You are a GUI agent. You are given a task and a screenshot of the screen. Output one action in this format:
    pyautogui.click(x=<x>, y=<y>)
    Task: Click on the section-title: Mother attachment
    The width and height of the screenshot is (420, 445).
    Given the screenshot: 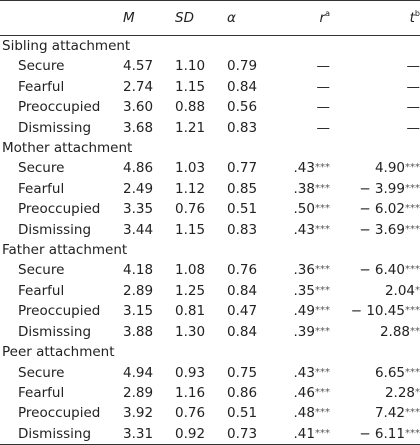 What is the action you would take?
    pyautogui.click(x=210, y=148)
    